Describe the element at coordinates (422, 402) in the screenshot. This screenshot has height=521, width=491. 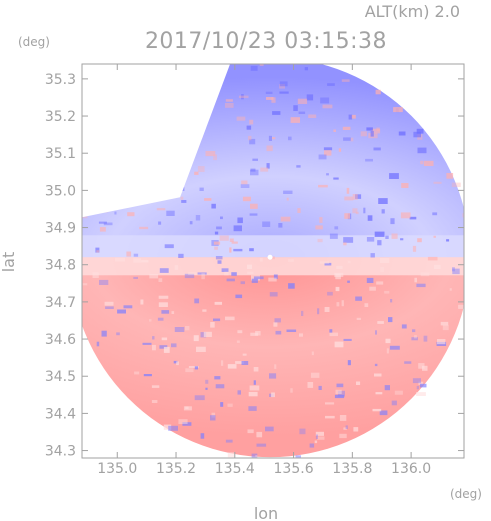
I see `no-echo-se` at that location.